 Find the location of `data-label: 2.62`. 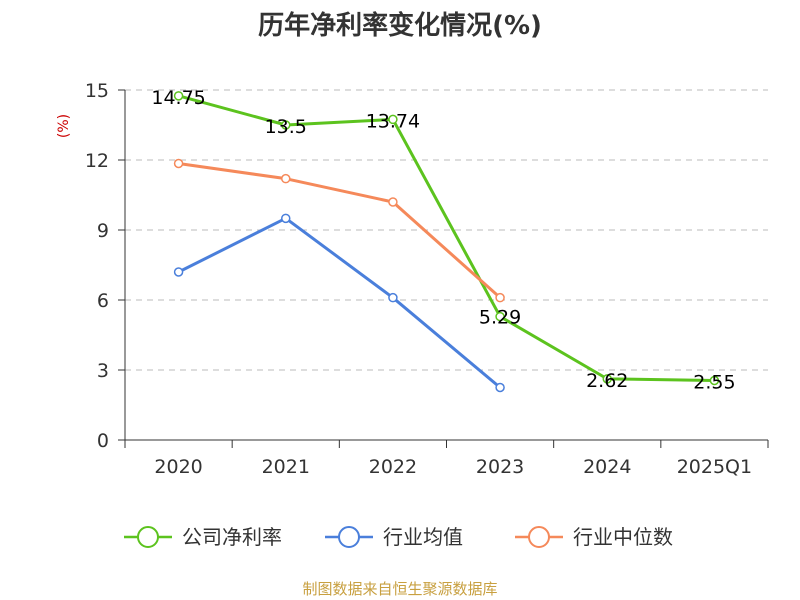

data-label: 2.62 is located at coordinates (607, 381).